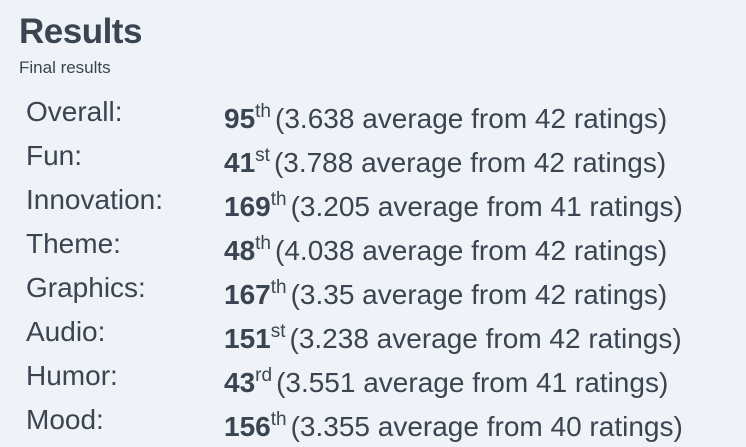 The width and height of the screenshot is (746, 447). What do you see at coordinates (54, 155) in the screenshot?
I see `category-label: Fun:` at bounding box center [54, 155].